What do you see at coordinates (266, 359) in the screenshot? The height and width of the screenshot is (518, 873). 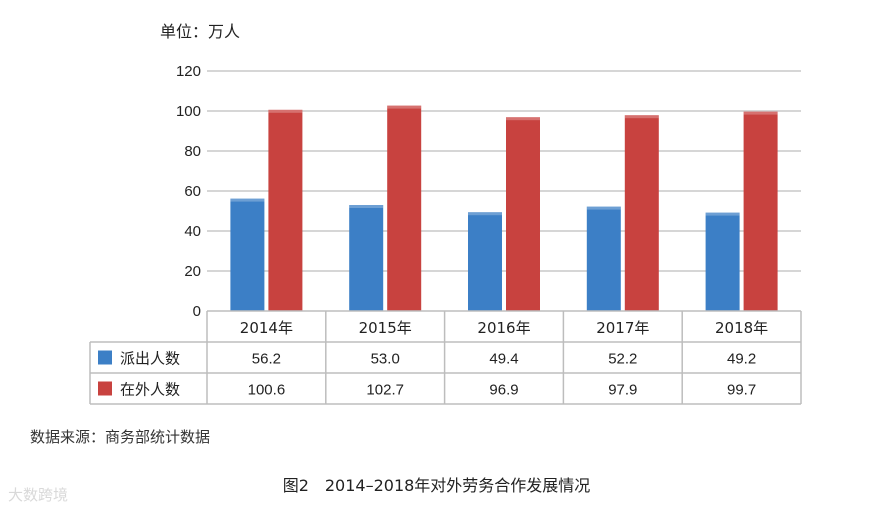 I see `data-label: 56.2` at bounding box center [266, 359].